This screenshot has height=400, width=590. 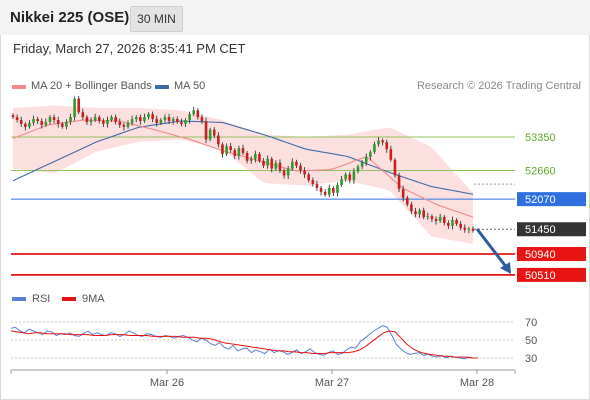 What do you see at coordinates (190, 86) in the screenshot?
I see `ma50-legend: MA 50` at bounding box center [190, 86].